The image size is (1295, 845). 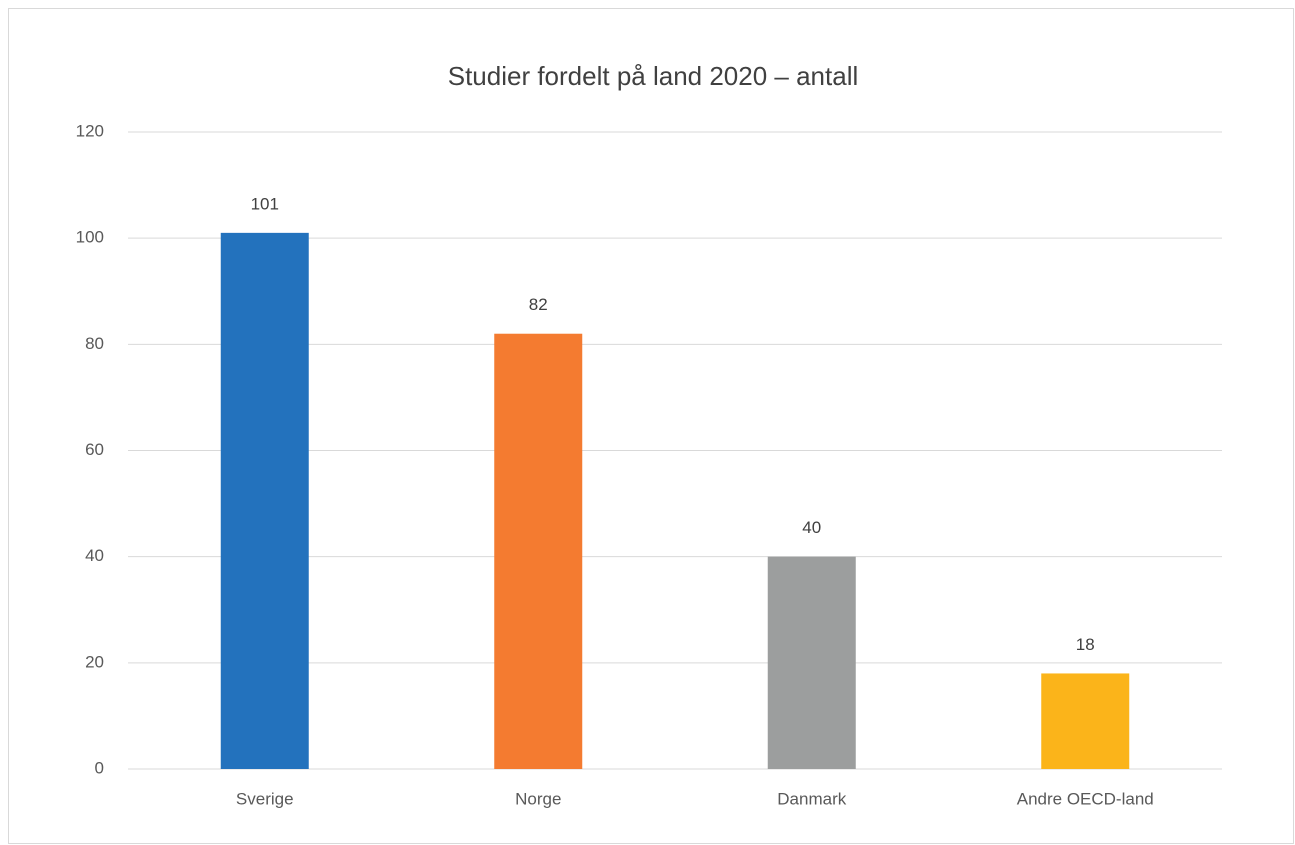 What do you see at coordinates (94, 661) in the screenshot?
I see `y-tick-label: 20` at bounding box center [94, 661].